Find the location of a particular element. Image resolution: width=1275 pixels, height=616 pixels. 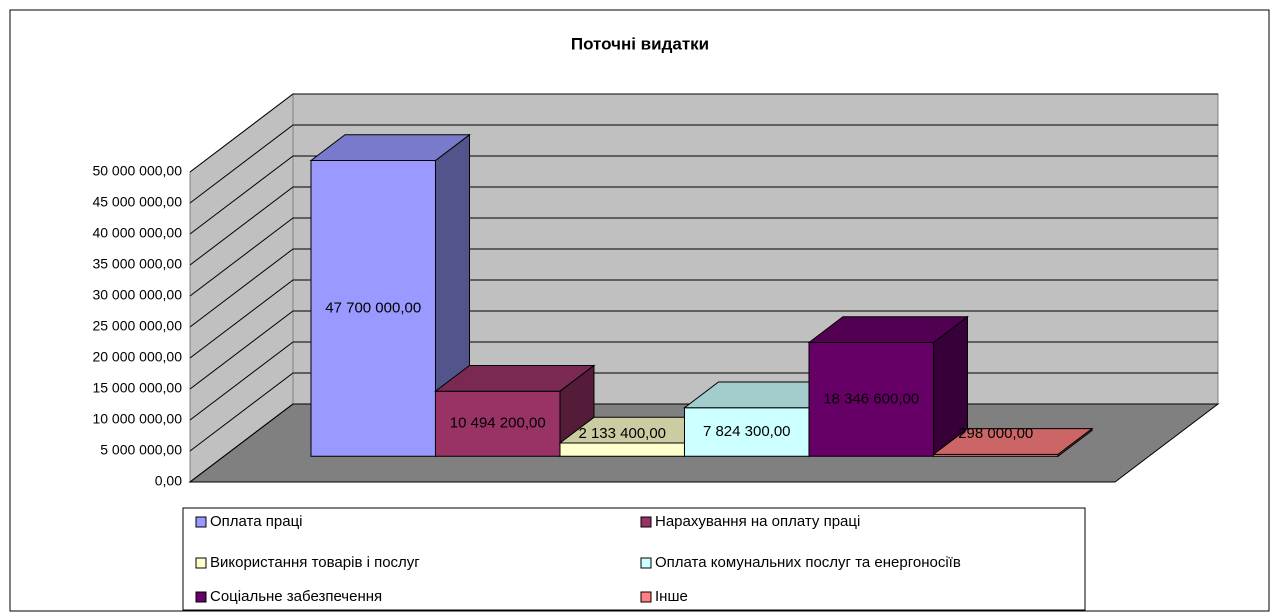

legend-label: Використання товарів і послуг is located at coordinates (315, 562).